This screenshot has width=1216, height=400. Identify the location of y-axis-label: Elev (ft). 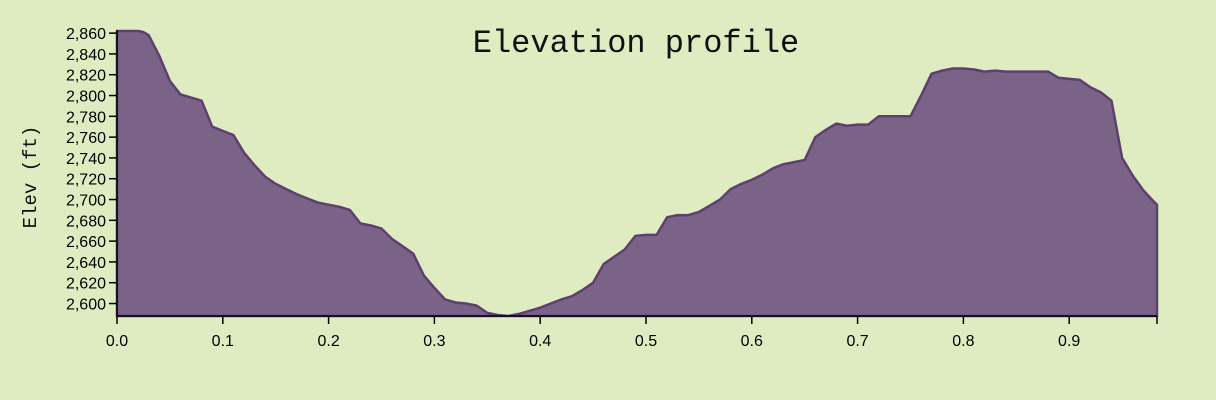
(31, 177).